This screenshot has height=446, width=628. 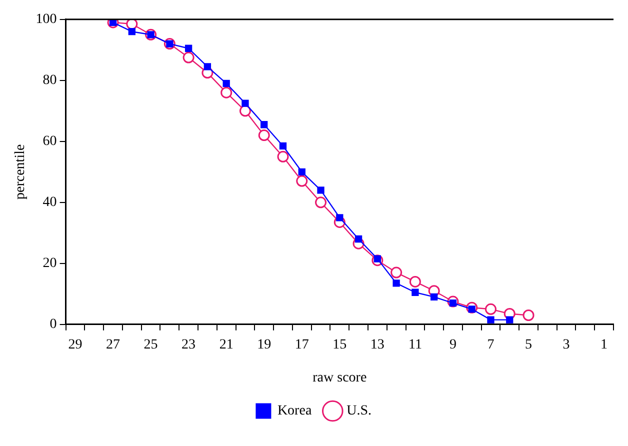 What do you see at coordinates (189, 344) in the screenshot?
I see `x-tick-label: 23` at bounding box center [189, 344].